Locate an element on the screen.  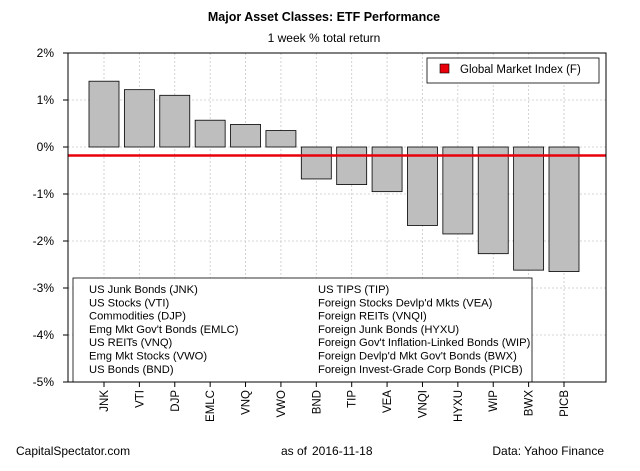
y-tick-label: -3% is located at coordinates (44, 288).